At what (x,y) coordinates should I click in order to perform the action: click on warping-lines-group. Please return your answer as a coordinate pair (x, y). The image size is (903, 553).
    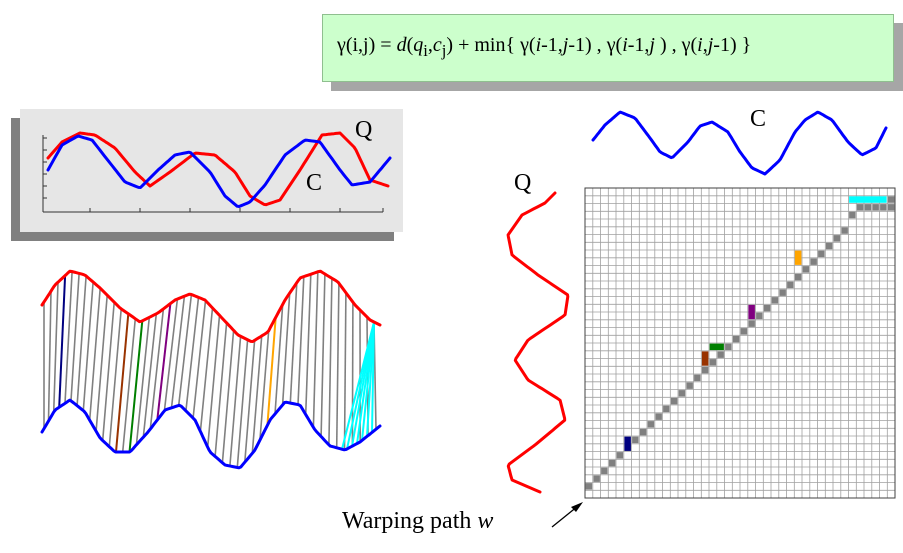
    Looking at the image, I should click on (210, 369).